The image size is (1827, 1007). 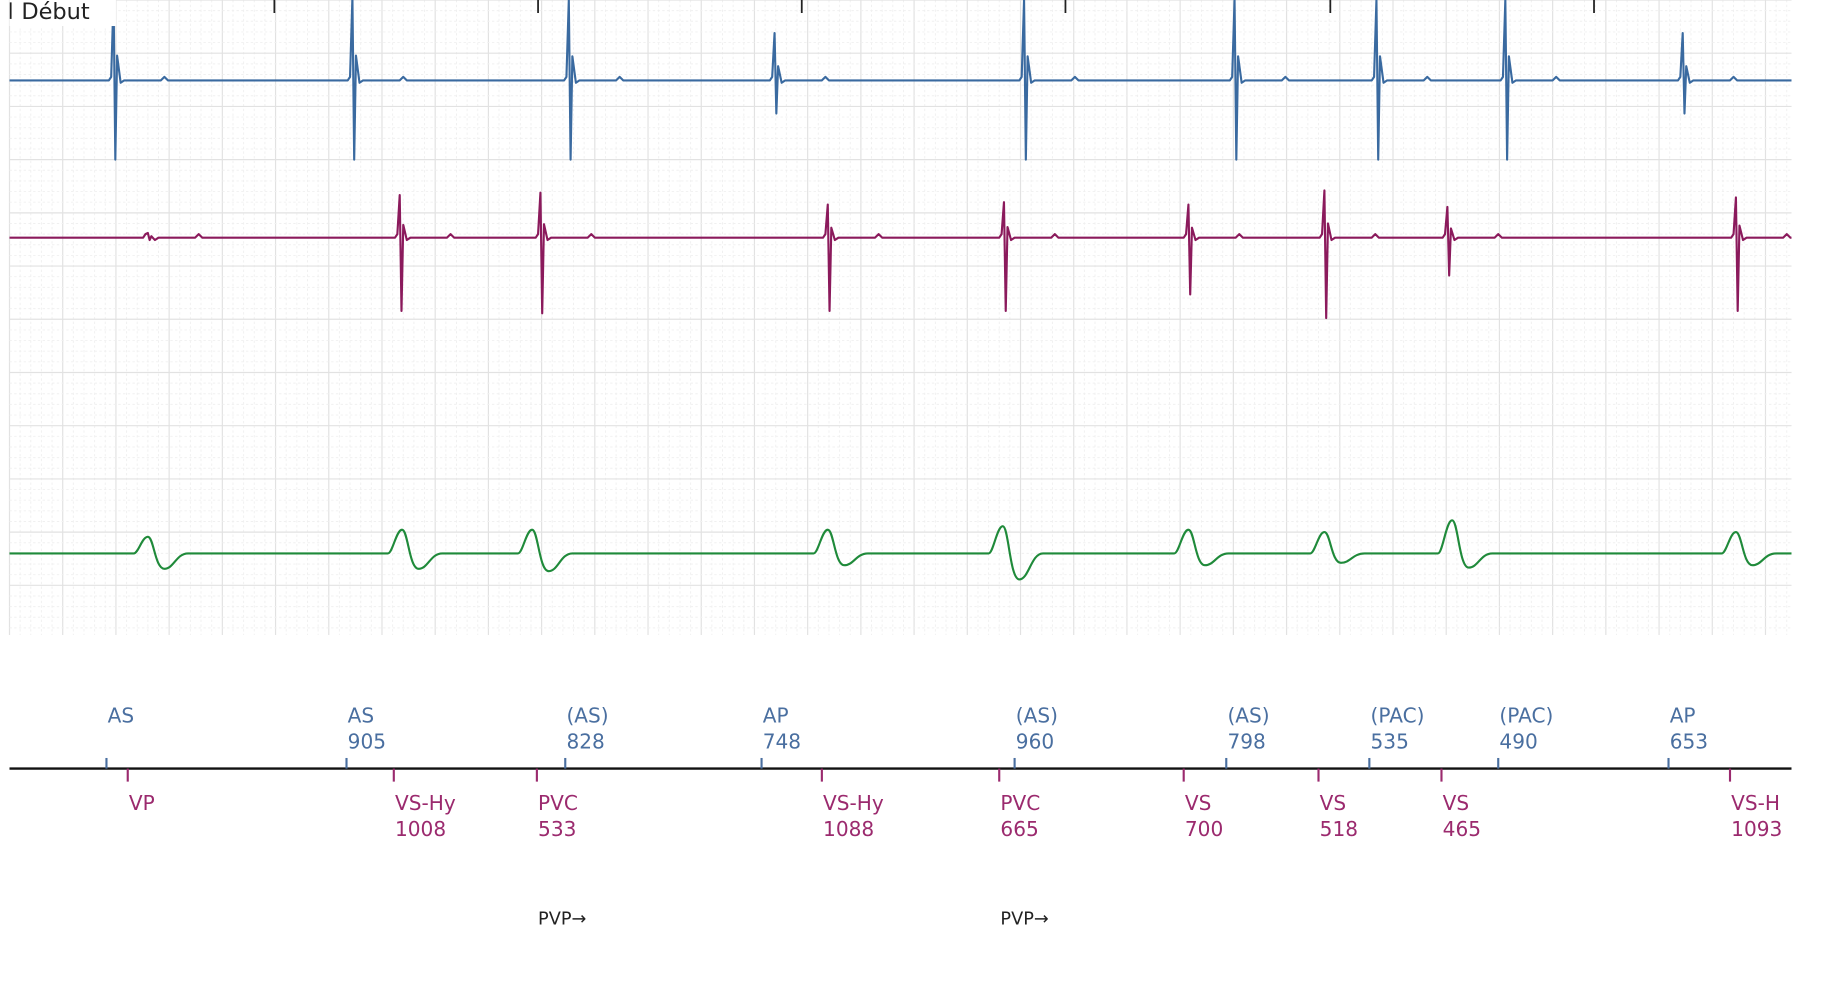 I want to click on atrial-interval: 748, so click(x=782, y=742).